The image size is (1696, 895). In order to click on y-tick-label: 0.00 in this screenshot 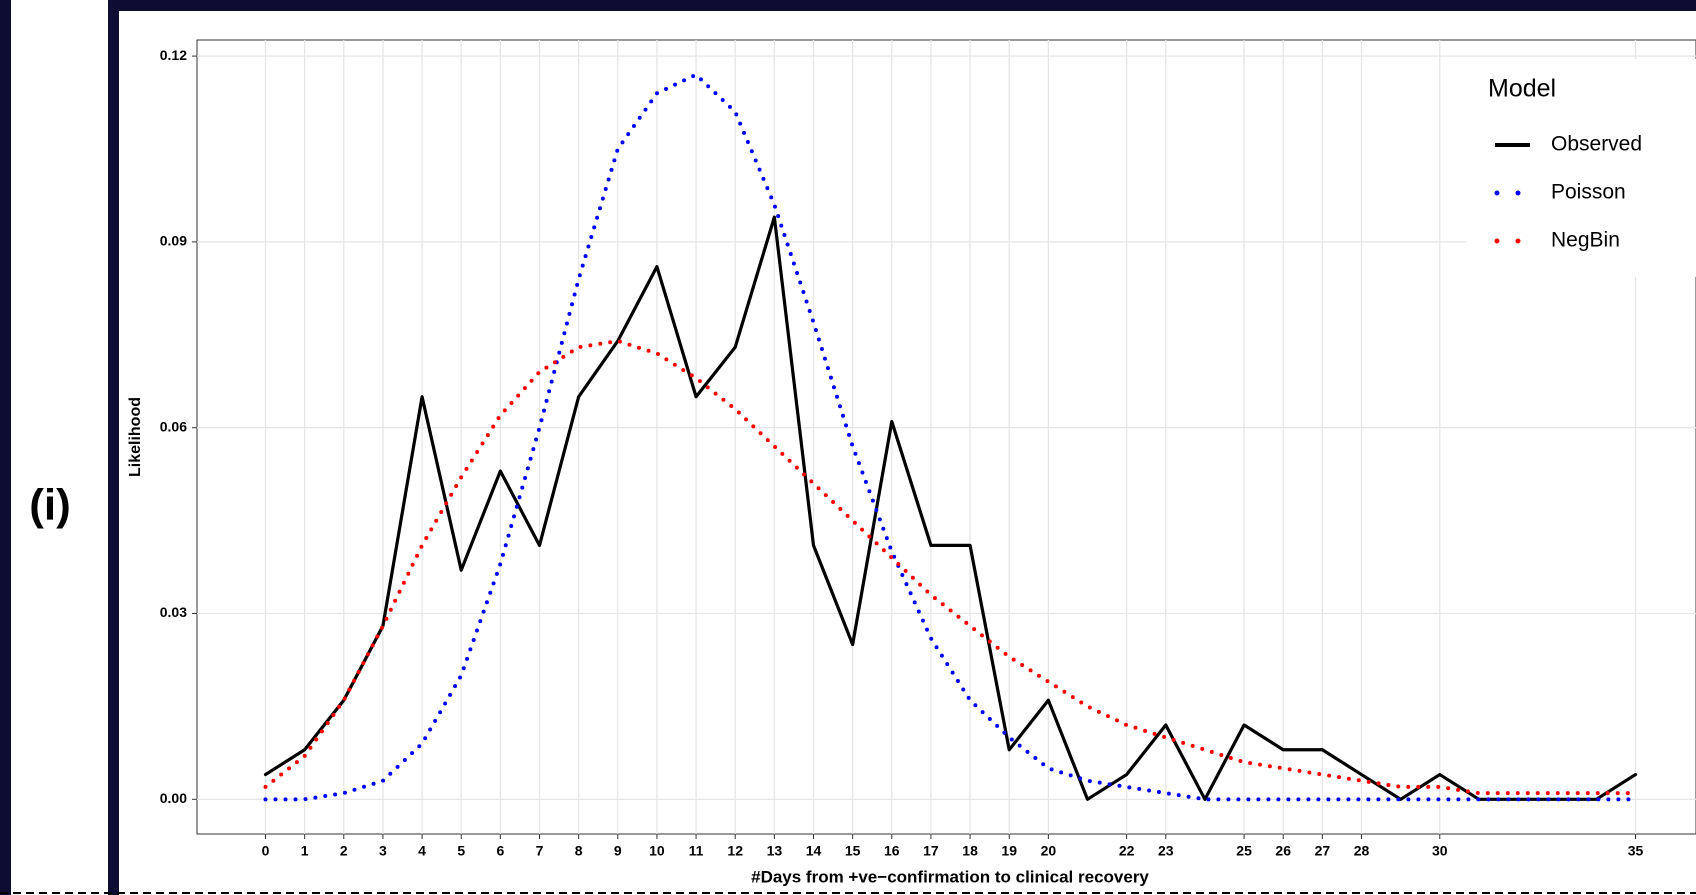, I will do `click(173, 798)`.